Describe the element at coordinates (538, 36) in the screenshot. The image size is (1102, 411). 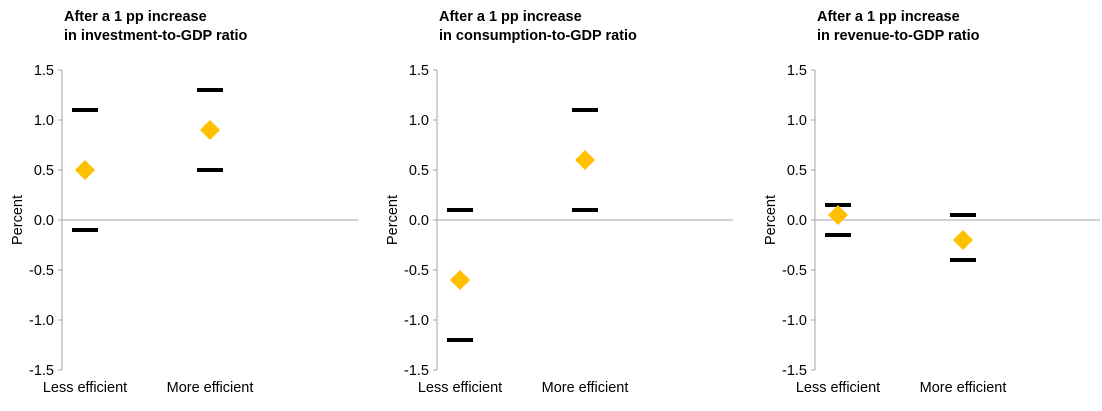
I see `chart-title-line-2: in consumption-to-GDP ratio` at that location.